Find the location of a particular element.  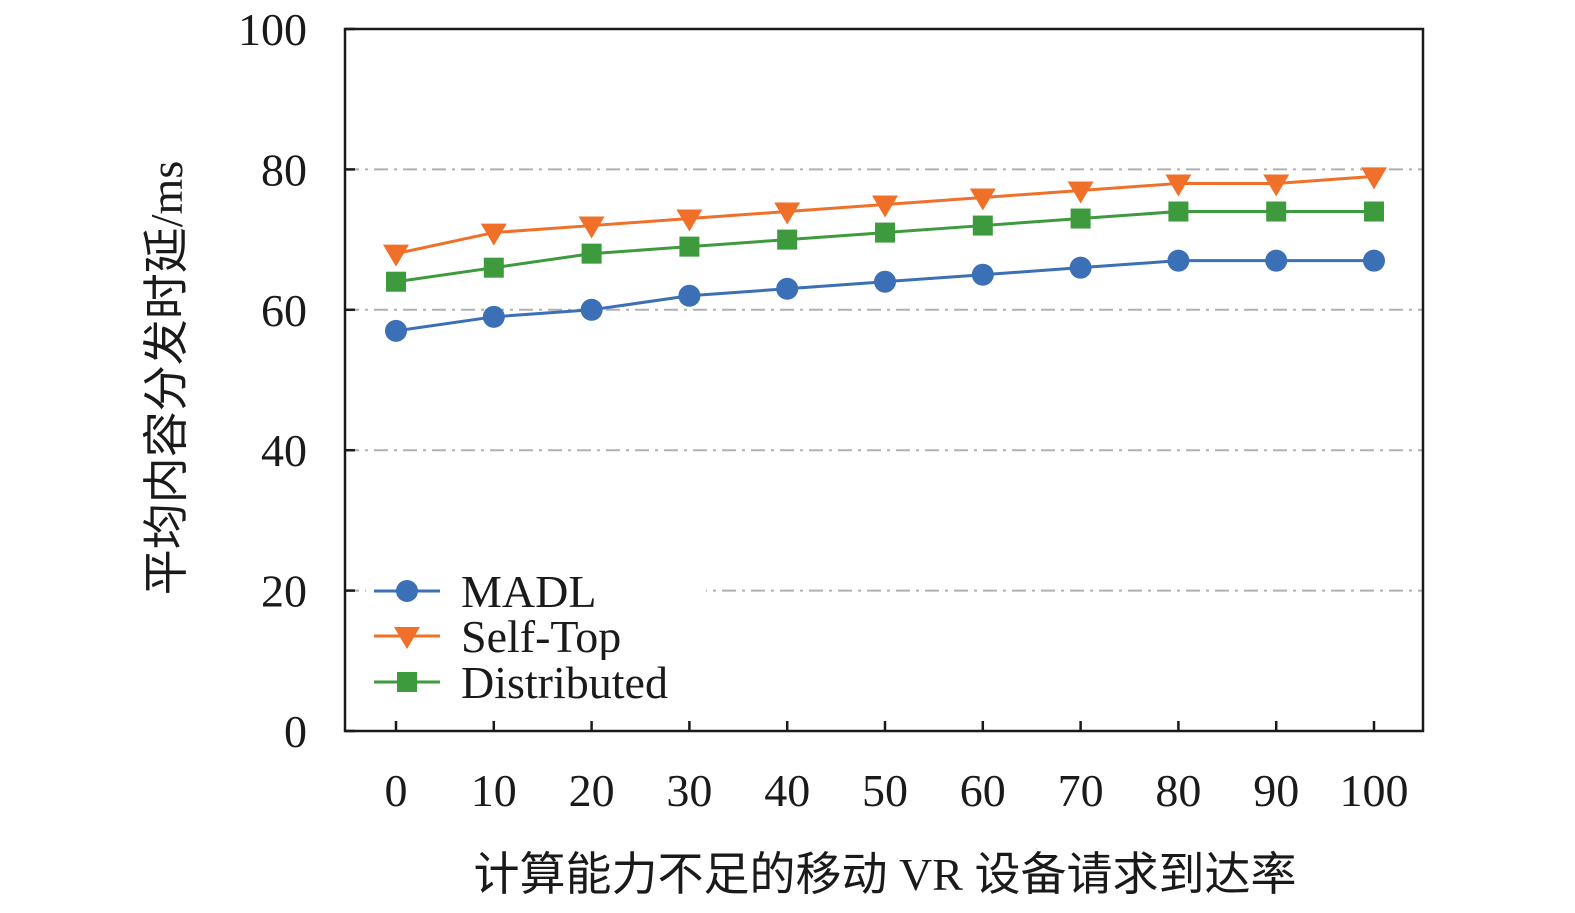

legend-item-self-top: Self-Top is located at coordinates (536, 636).